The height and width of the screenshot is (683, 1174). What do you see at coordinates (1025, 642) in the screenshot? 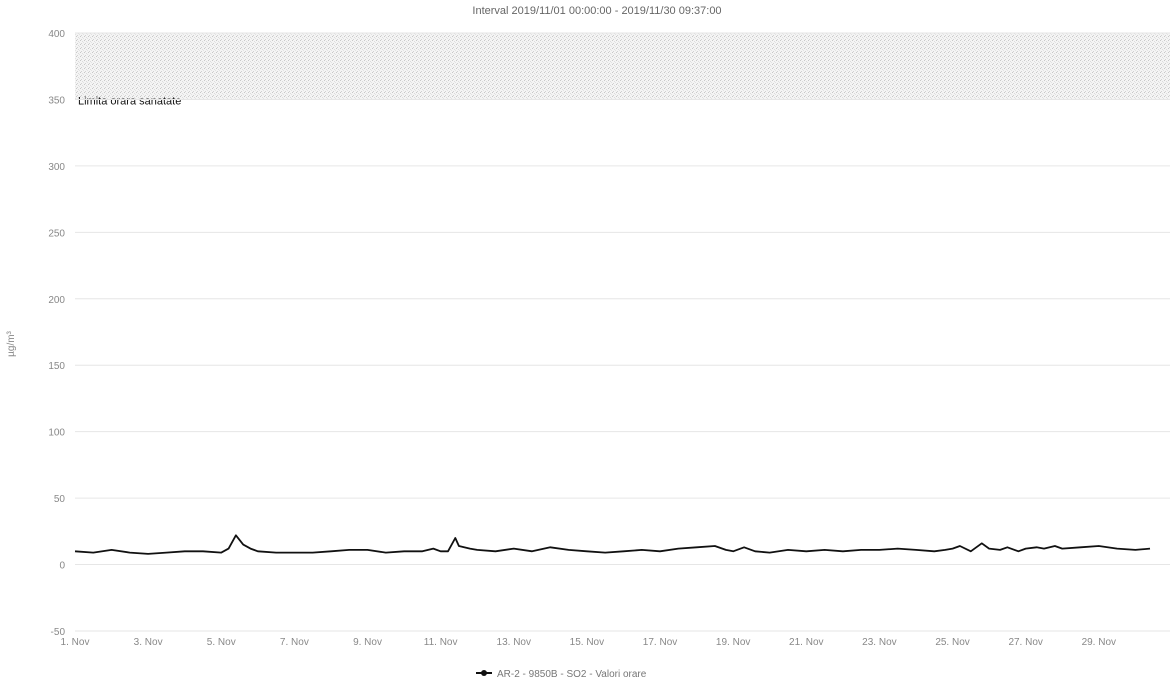
I see `x-tick-label: 27. Nov` at bounding box center [1025, 642].